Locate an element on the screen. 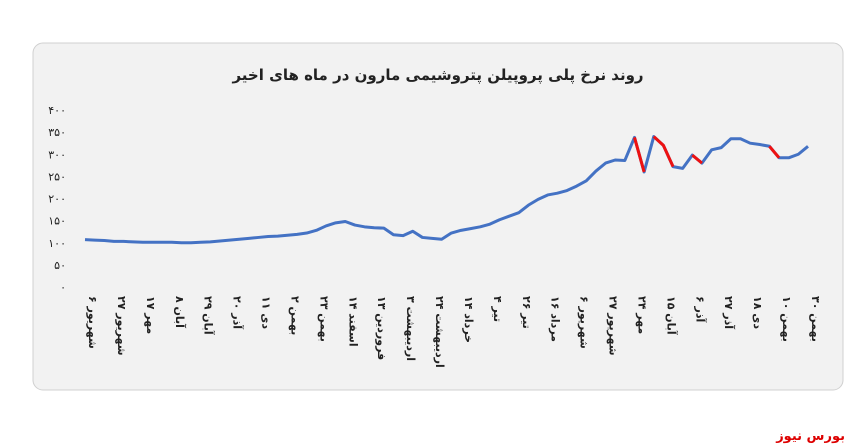 The height and width of the screenshot is (448, 867). x-tick-label: ۴ تیر is located at coordinates (497, 309).